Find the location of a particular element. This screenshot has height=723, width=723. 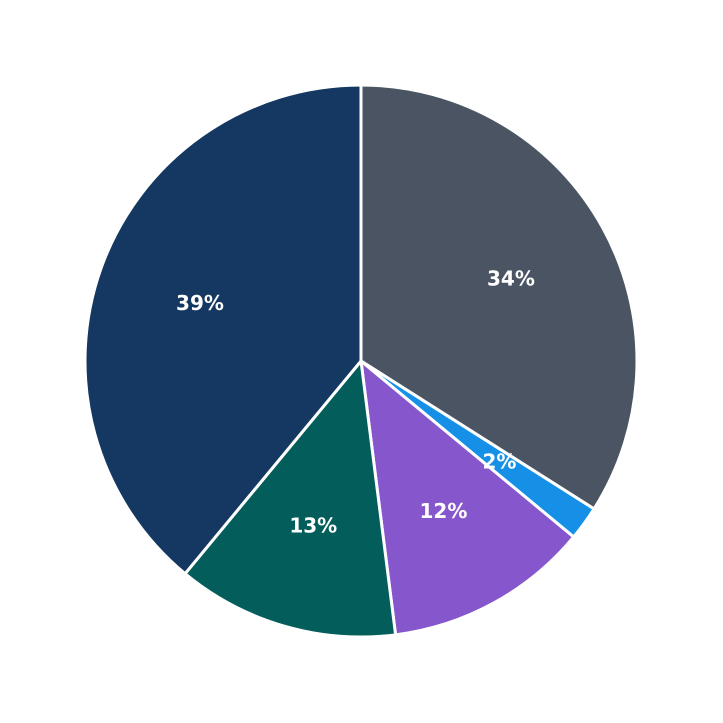

slice-percent-label: 13% is located at coordinates (313, 525).